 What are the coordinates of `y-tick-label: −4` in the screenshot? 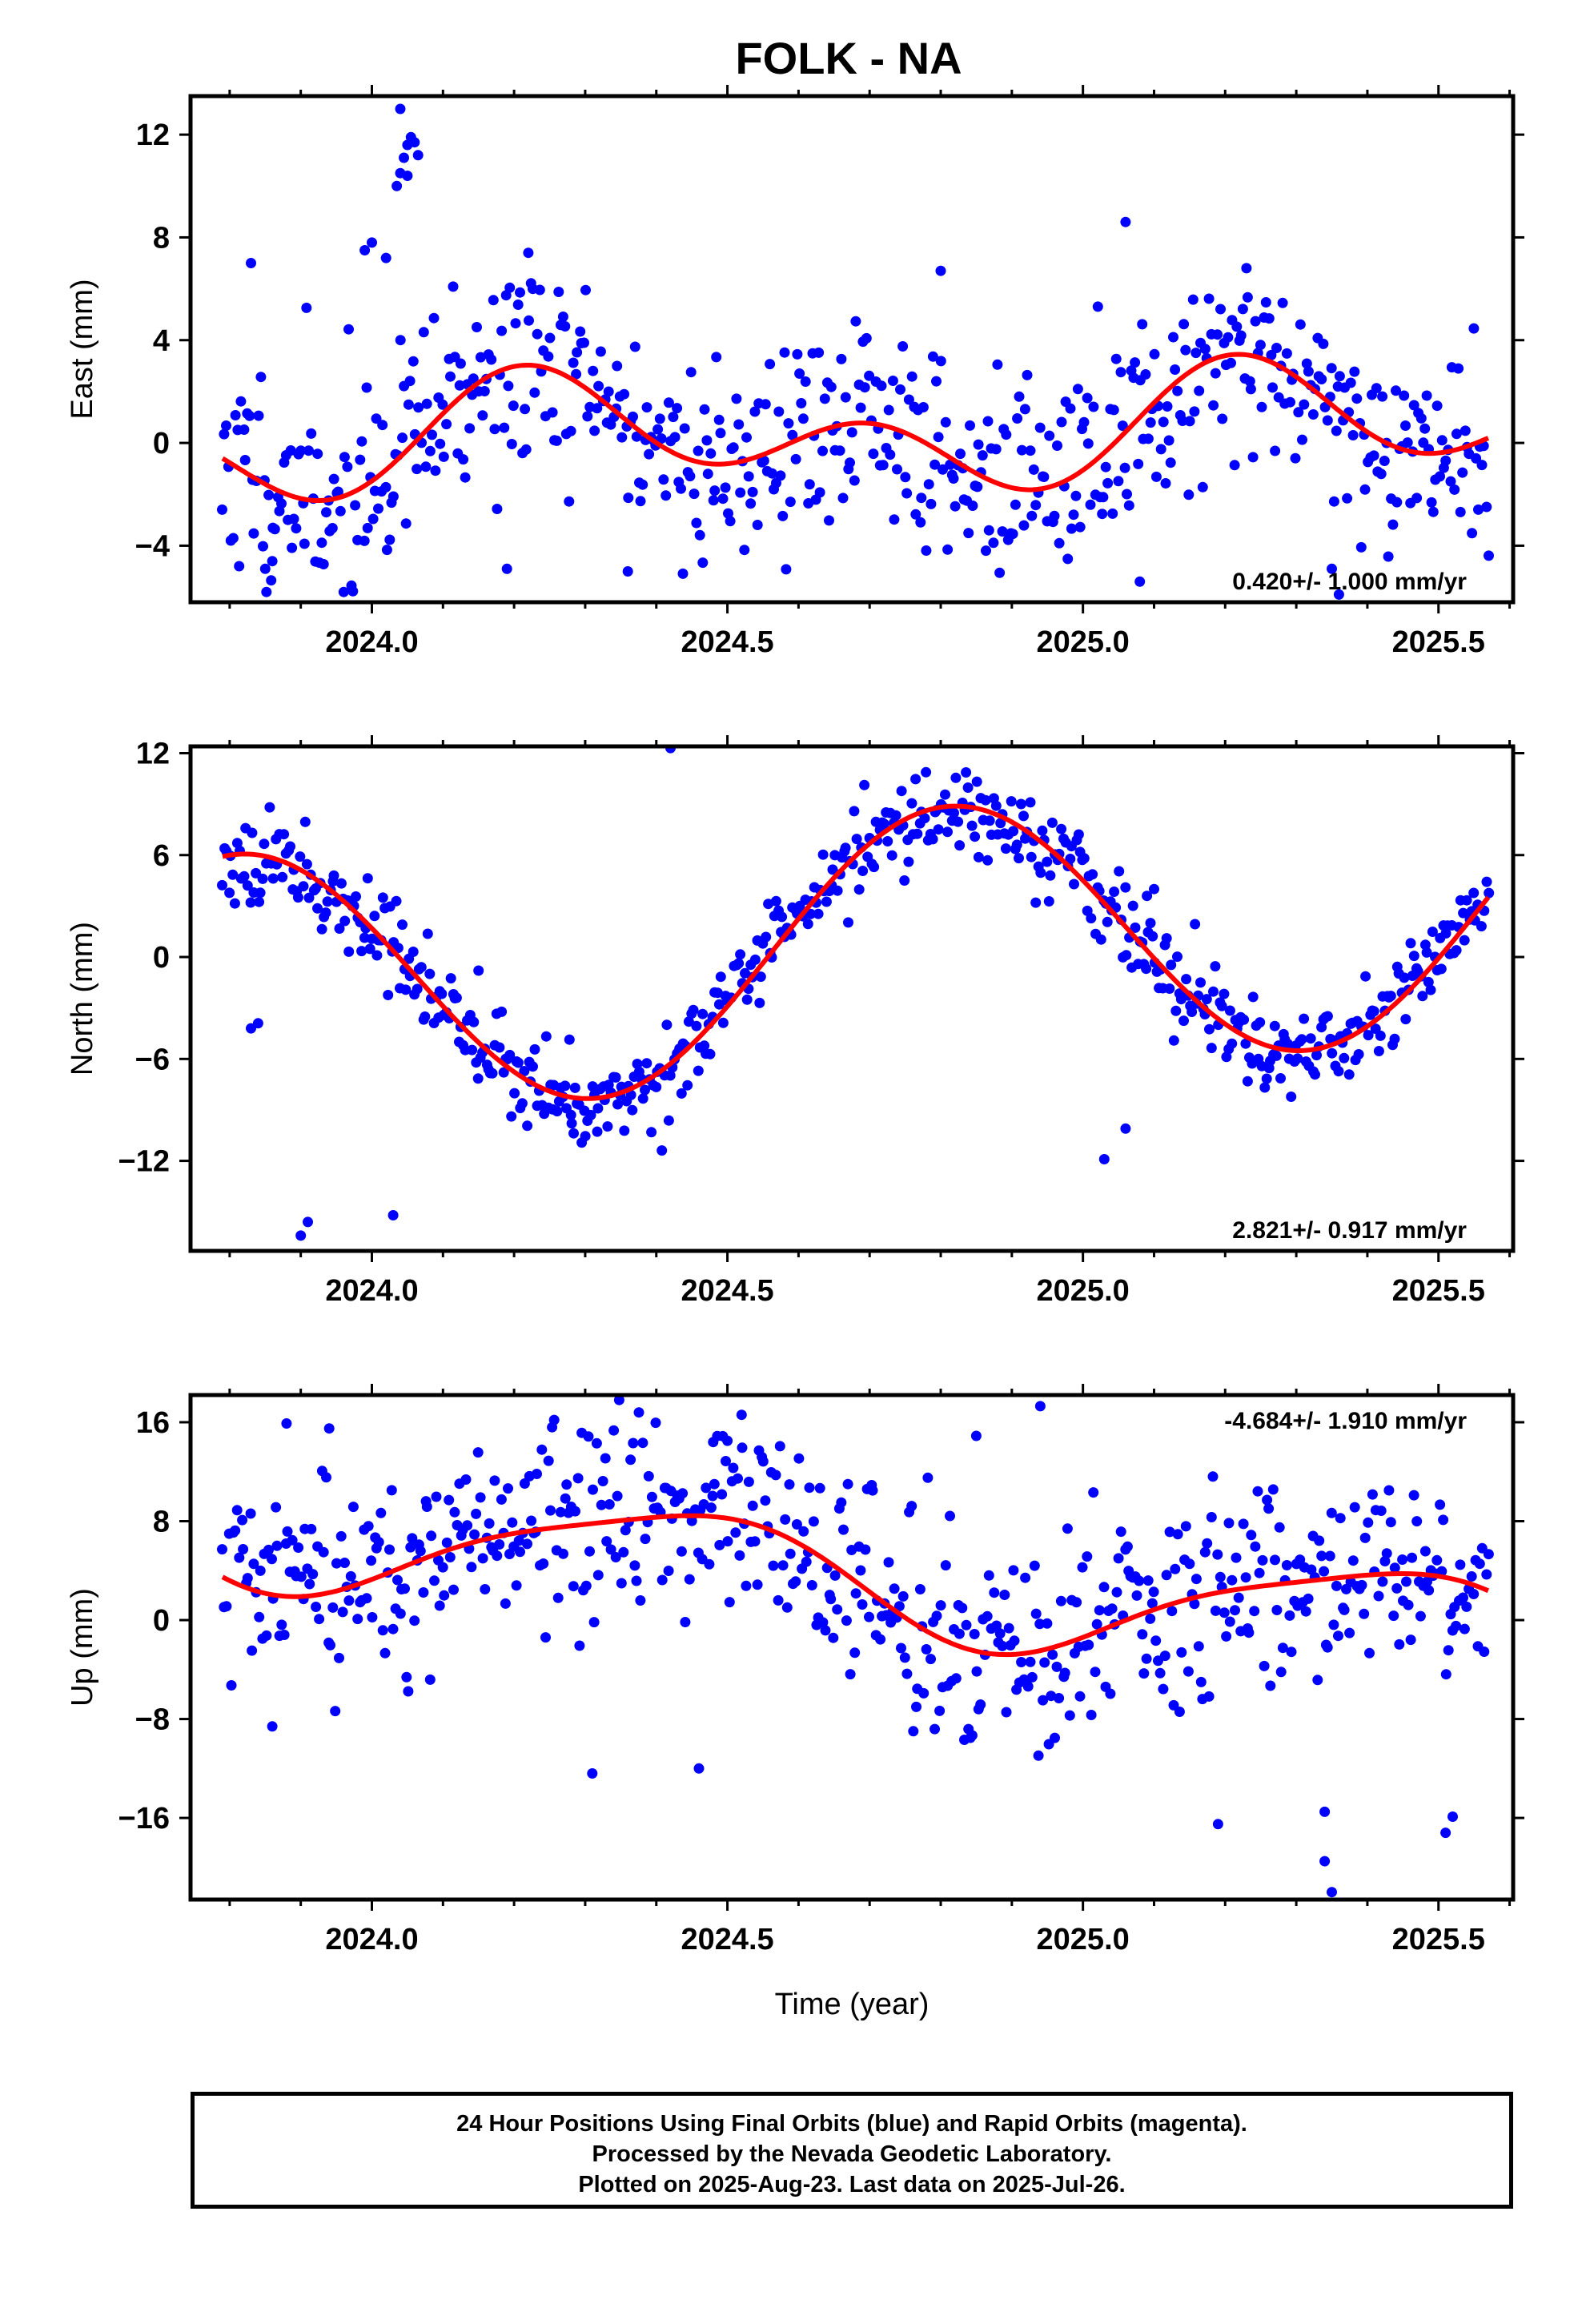 It's located at (152, 546).